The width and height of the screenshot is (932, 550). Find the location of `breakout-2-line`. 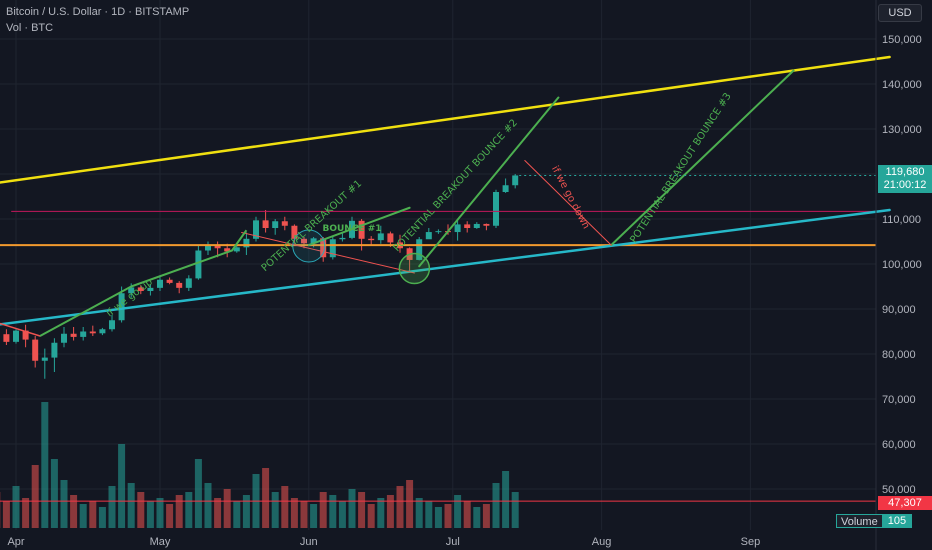

breakout-2-line is located at coordinates (489, 182).